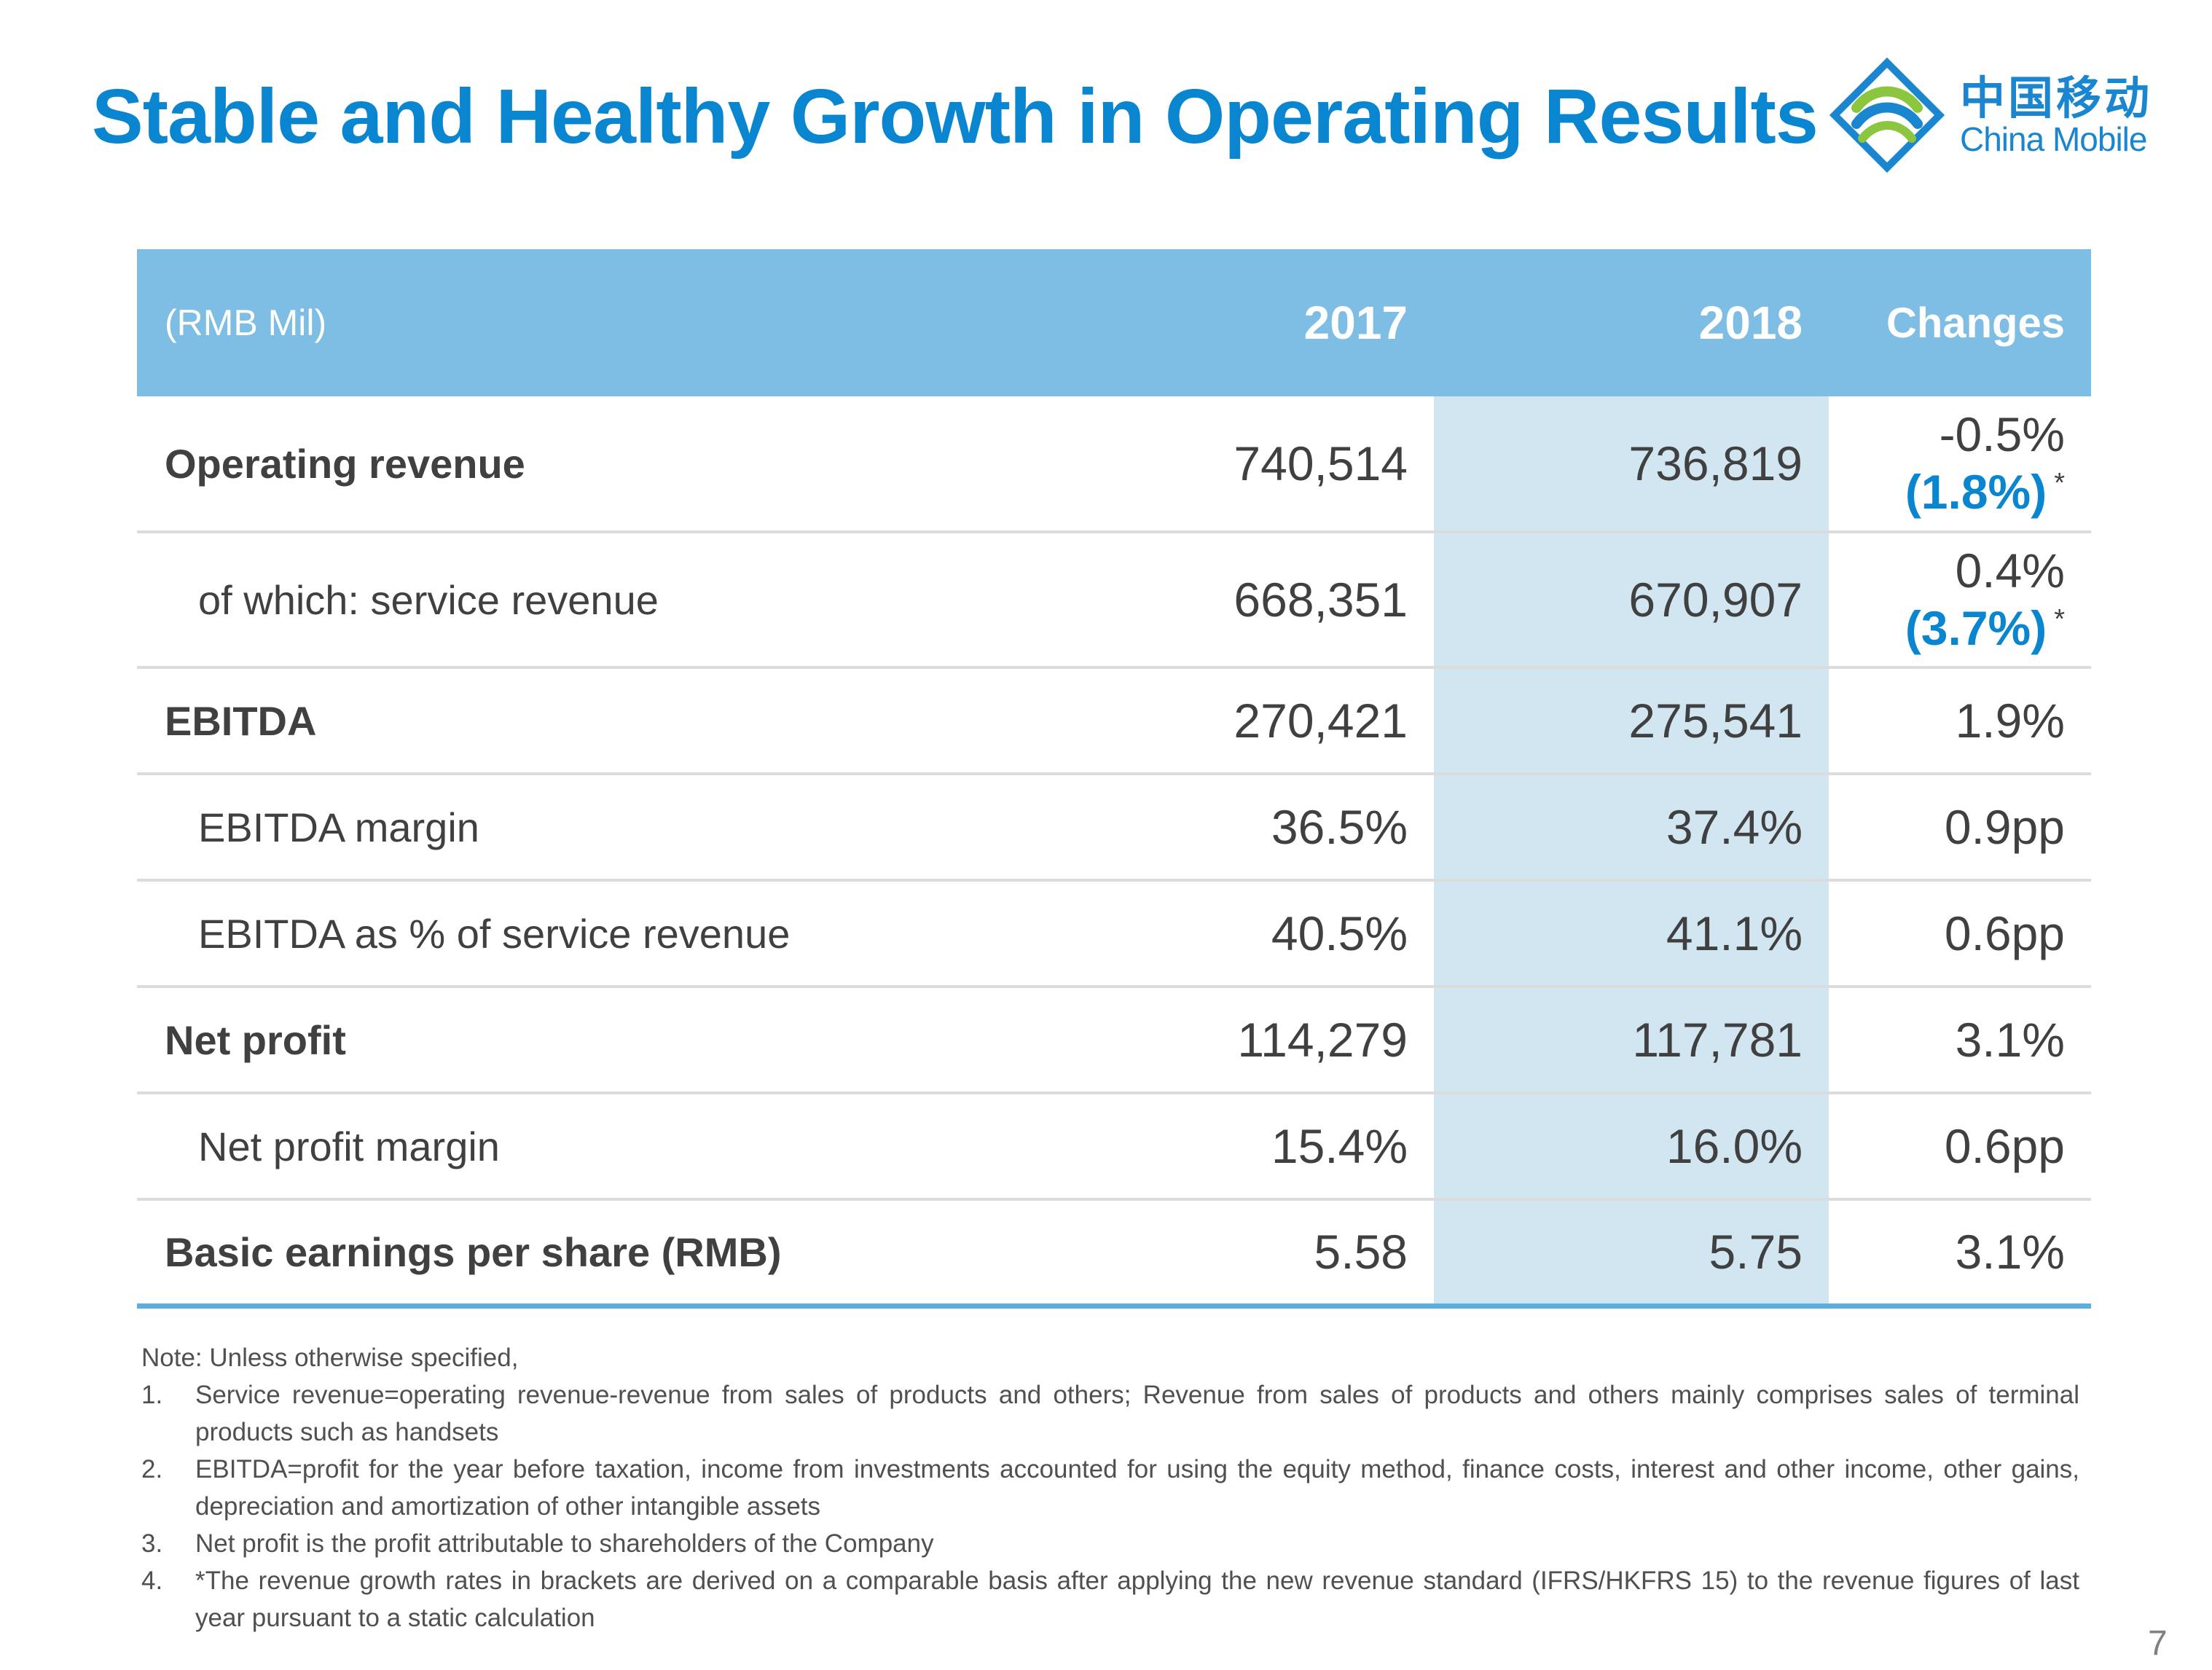 This screenshot has height=1670, width=2212. I want to click on value-2017: 40.5%, so click(1339, 933).